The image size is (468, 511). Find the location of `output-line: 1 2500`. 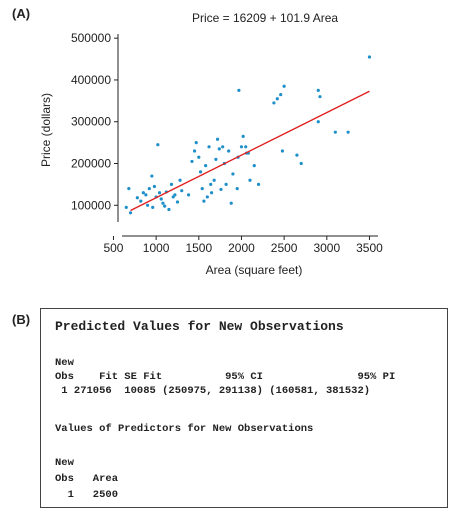

output-line: 1 2500 is located at coordinates (87, 495).